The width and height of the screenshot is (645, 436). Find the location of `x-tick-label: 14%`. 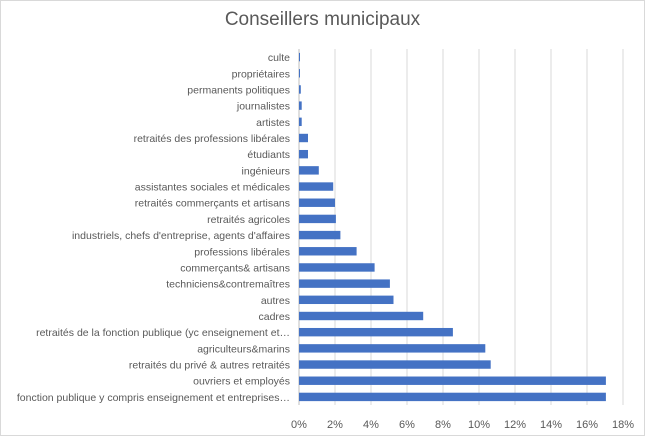

x-tick-label: 14% is located at coordinates (551, 425).